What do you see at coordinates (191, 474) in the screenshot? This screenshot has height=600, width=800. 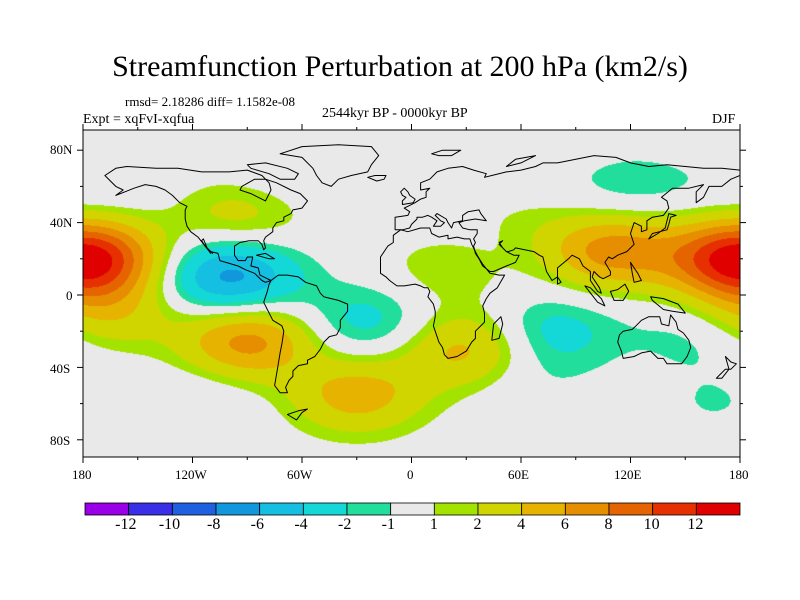 I see `lon-label-120w: 120W` at bounding box center [191, 474].